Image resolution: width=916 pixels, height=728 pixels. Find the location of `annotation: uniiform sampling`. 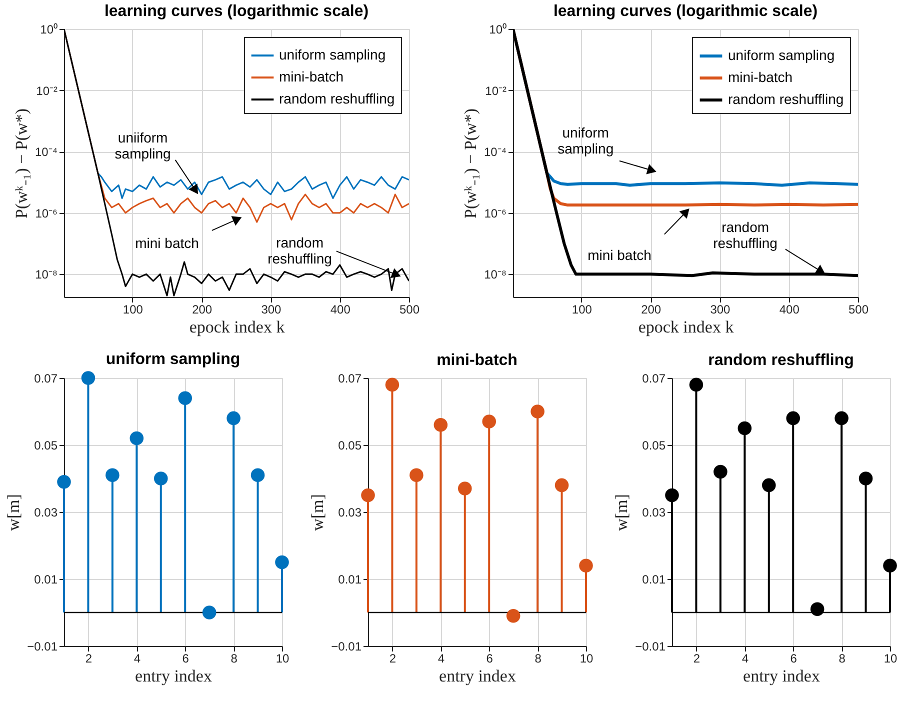

annotation: uniiform sampling is located at coordinates (142, 145).